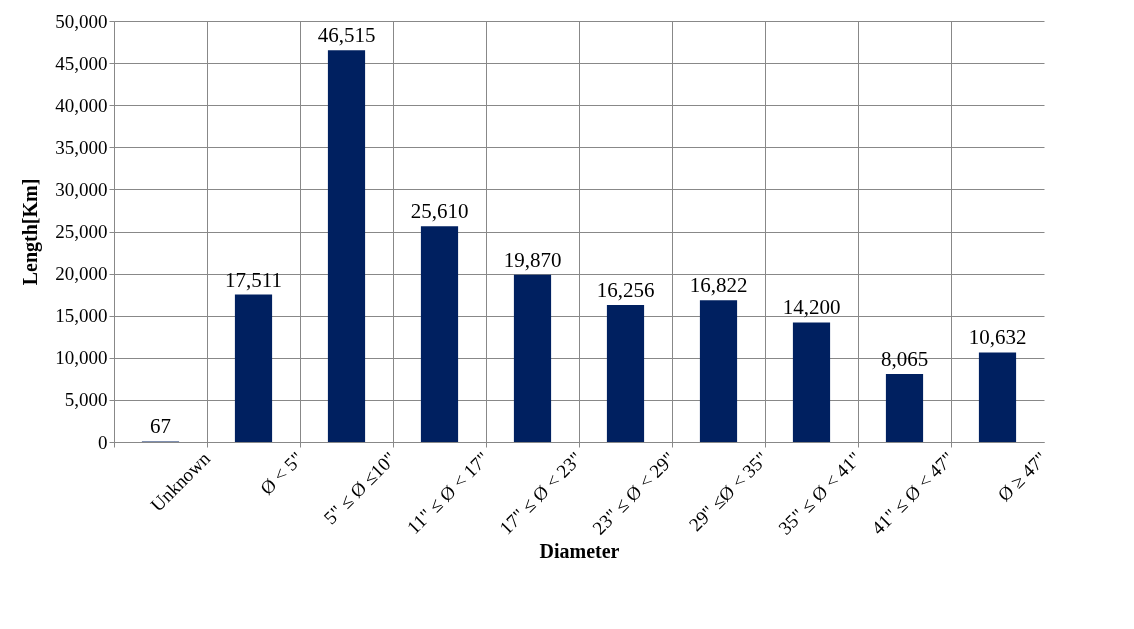 This screenshot has width=1134, height=629. I want to click on y-axis-title: Length[Km], so click(31, 232).